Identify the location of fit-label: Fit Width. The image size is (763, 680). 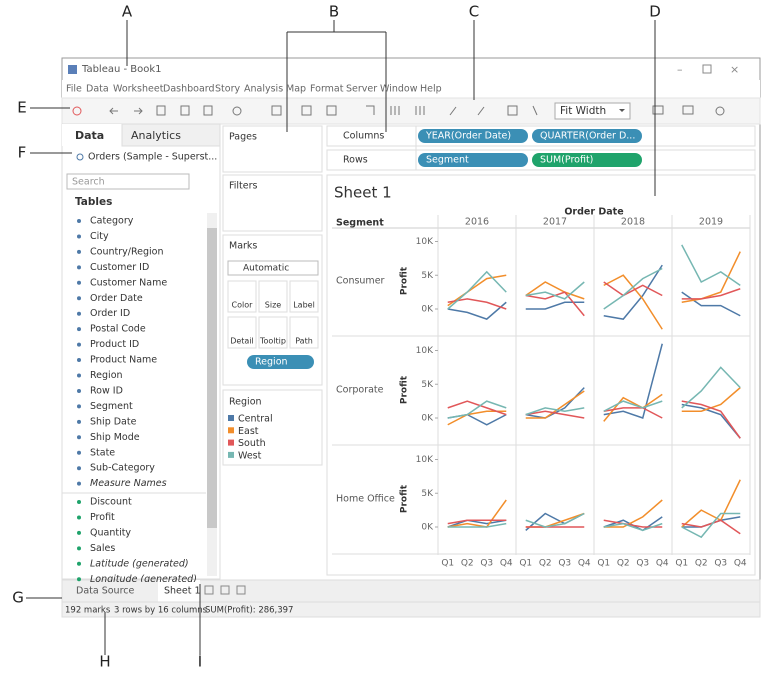
(583, 111).